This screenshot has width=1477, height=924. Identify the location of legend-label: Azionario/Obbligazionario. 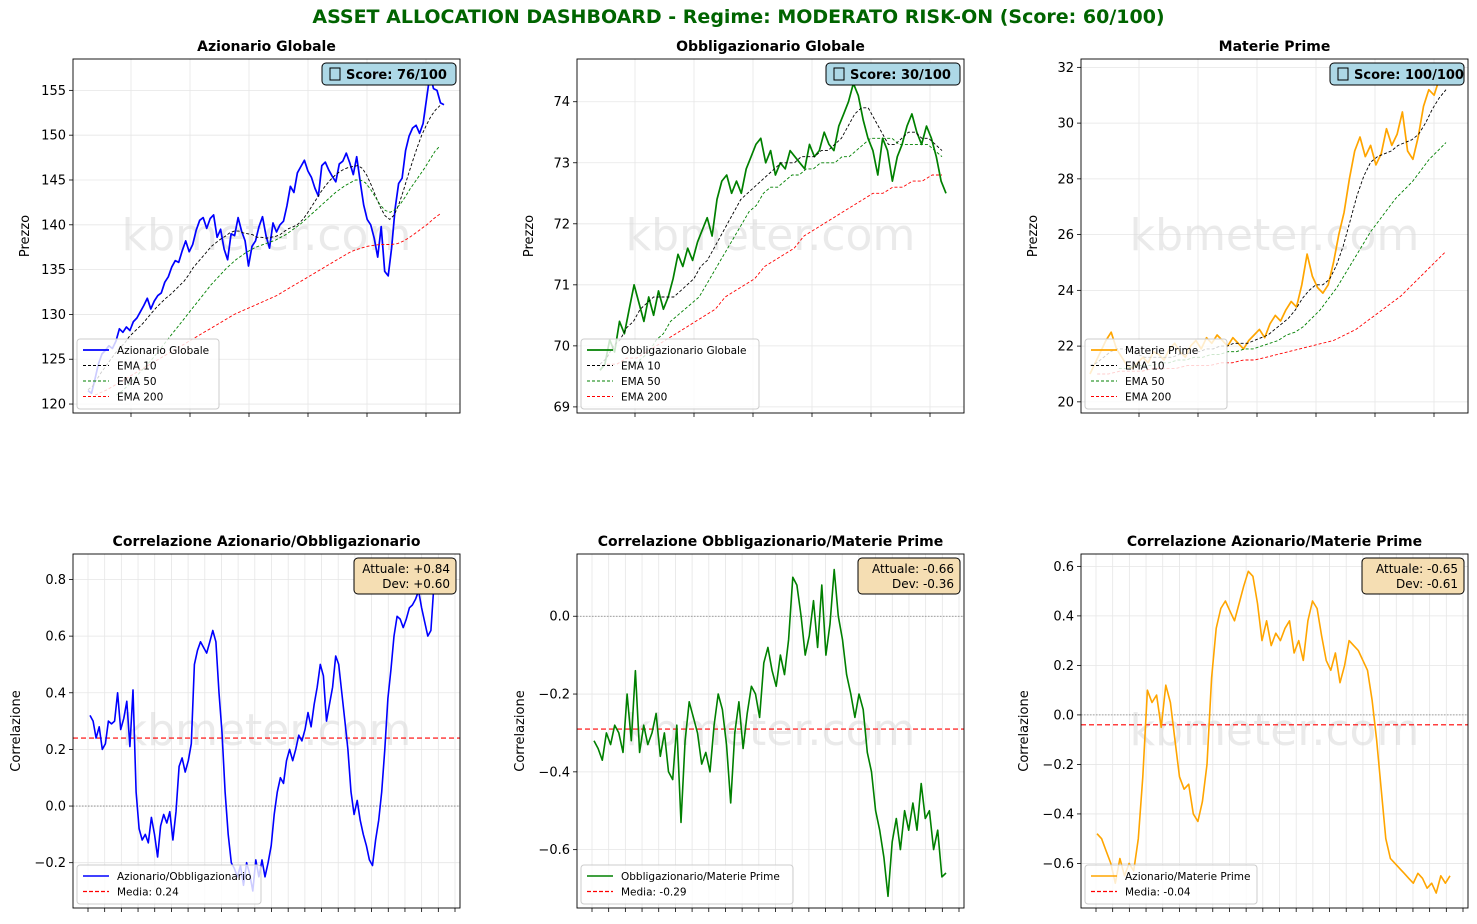
(184, 877).